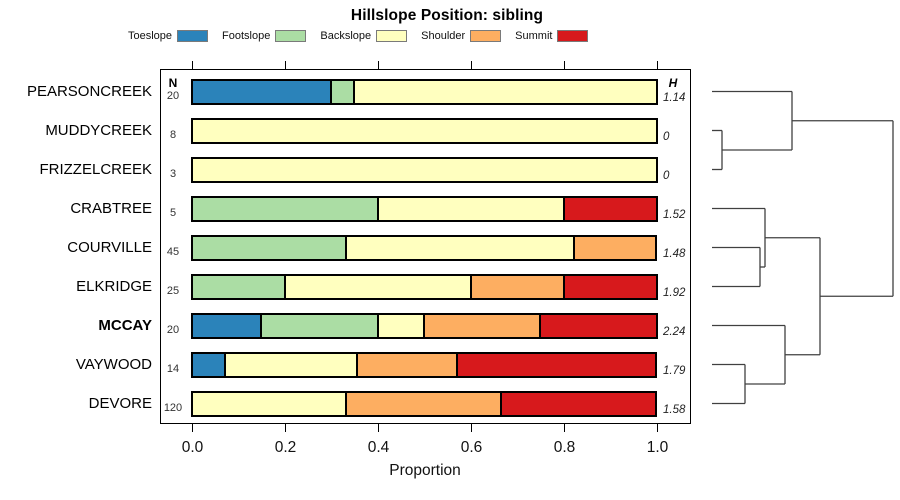 The width and height of the screenshot is (900, 500). What do you see at coordinates (657, 447) in the screenshot?
I see `axis-tick-label: 1.0` at bounding box center [657, 447].